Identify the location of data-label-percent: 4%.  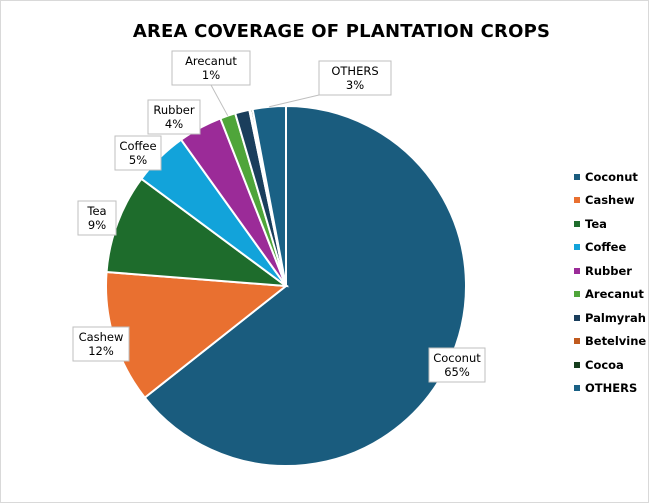
(174, 124).